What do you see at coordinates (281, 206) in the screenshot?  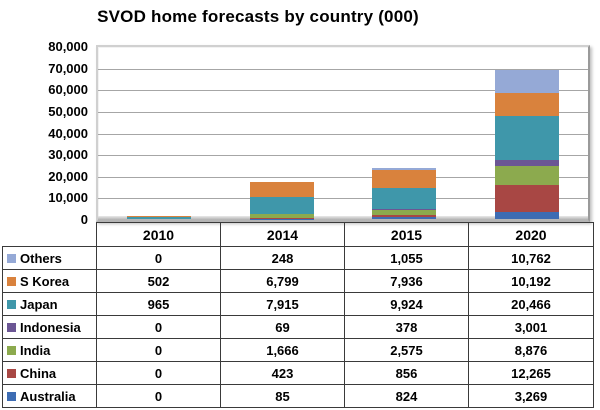 I see `bar-segment-japan-2014` at bounding box center [281, 206].